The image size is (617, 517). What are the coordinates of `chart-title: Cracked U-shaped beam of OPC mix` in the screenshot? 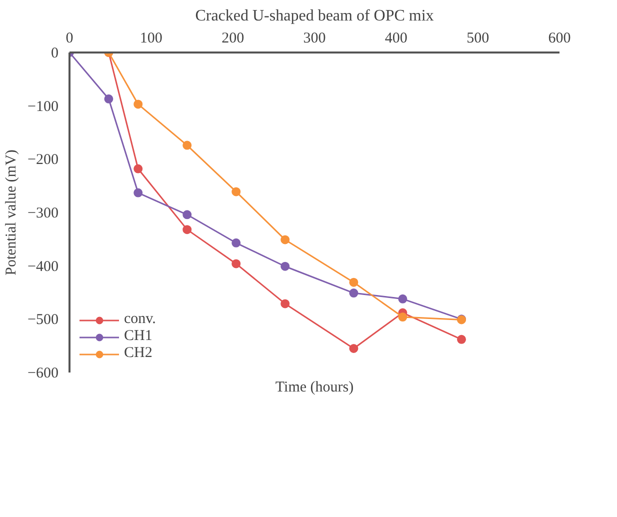 It's located at (314, 16).